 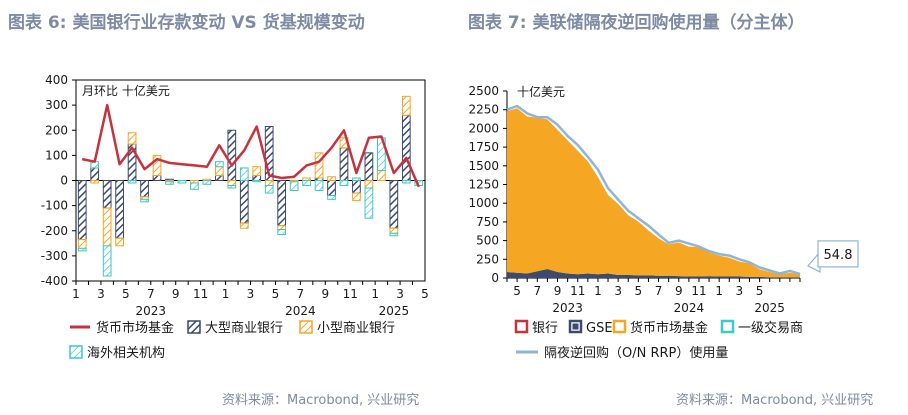 What do you see at coordinates (636, 353) in the screenshot?
I see `right-legend-label: 隔夜逆回购（O/N RRP）使用量` at bounding box center [636, 353].